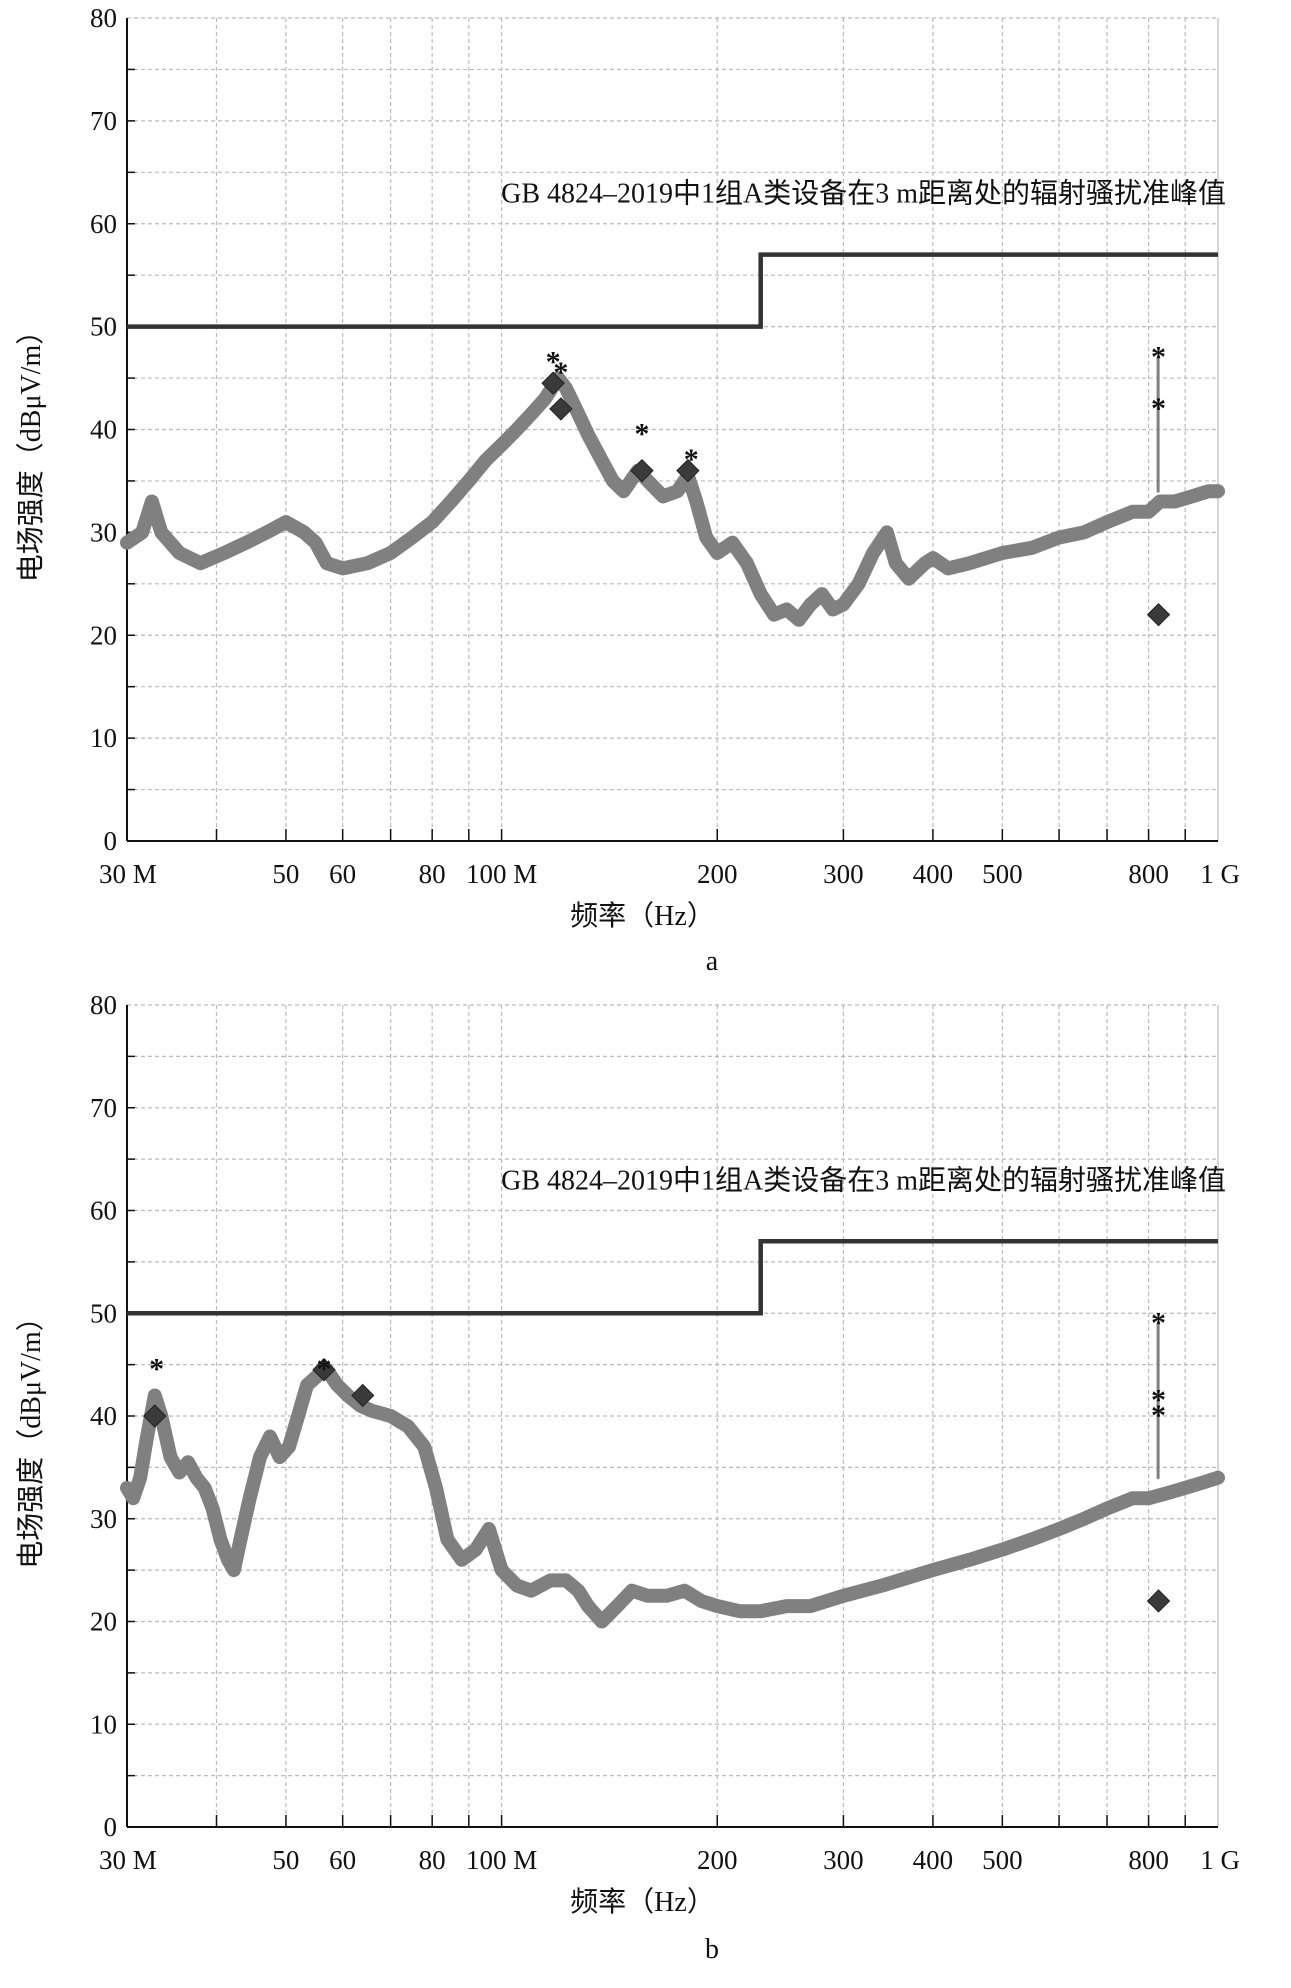  I want to click on panel-label: a, so click(712, 961).